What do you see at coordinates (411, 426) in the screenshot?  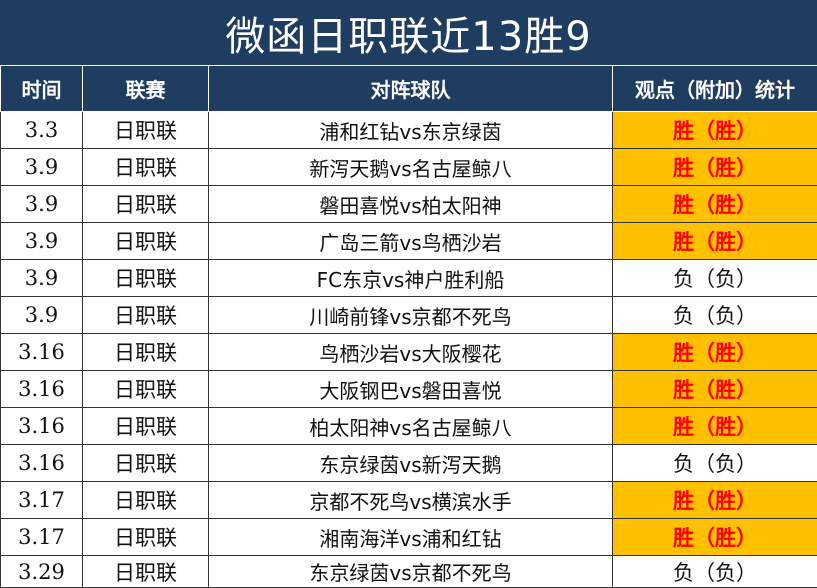 I see `match-cell: 柏太阳神vs名古屋鲸八` at bounding box center [411, 426].